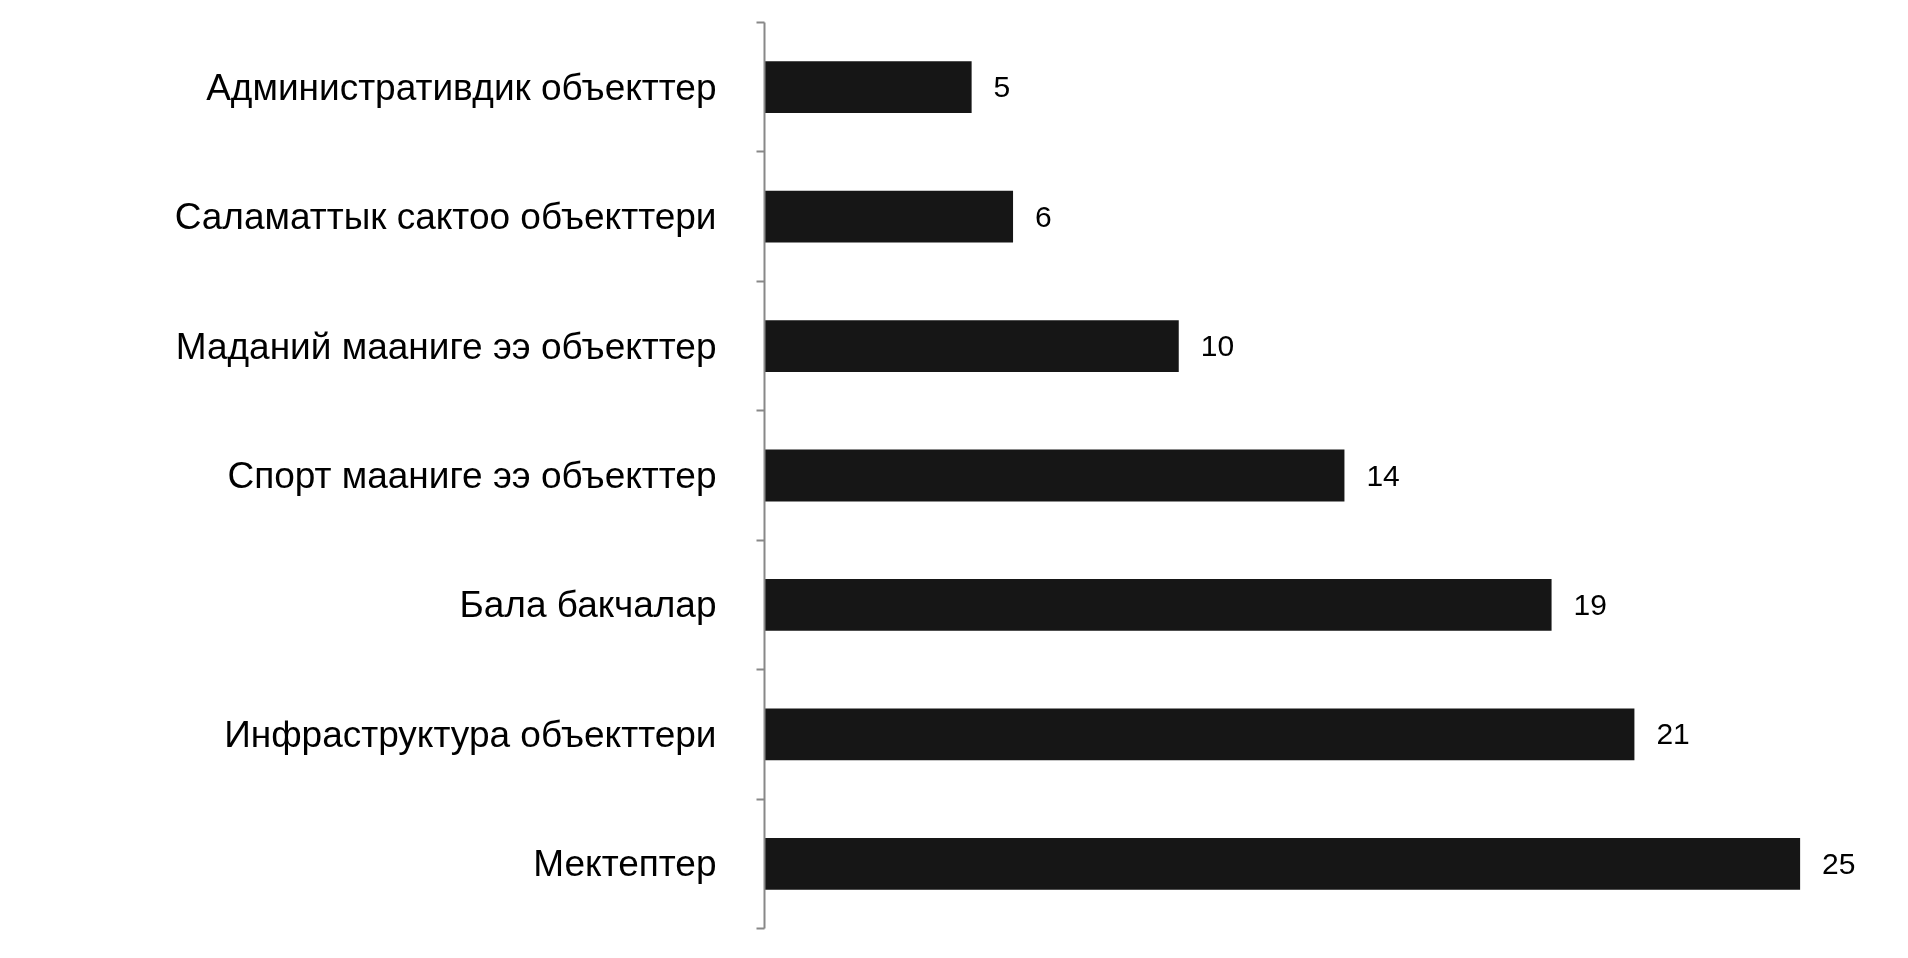 The image size is (1908, 958). I want to click on data-label: 10, so click(1217, 346).